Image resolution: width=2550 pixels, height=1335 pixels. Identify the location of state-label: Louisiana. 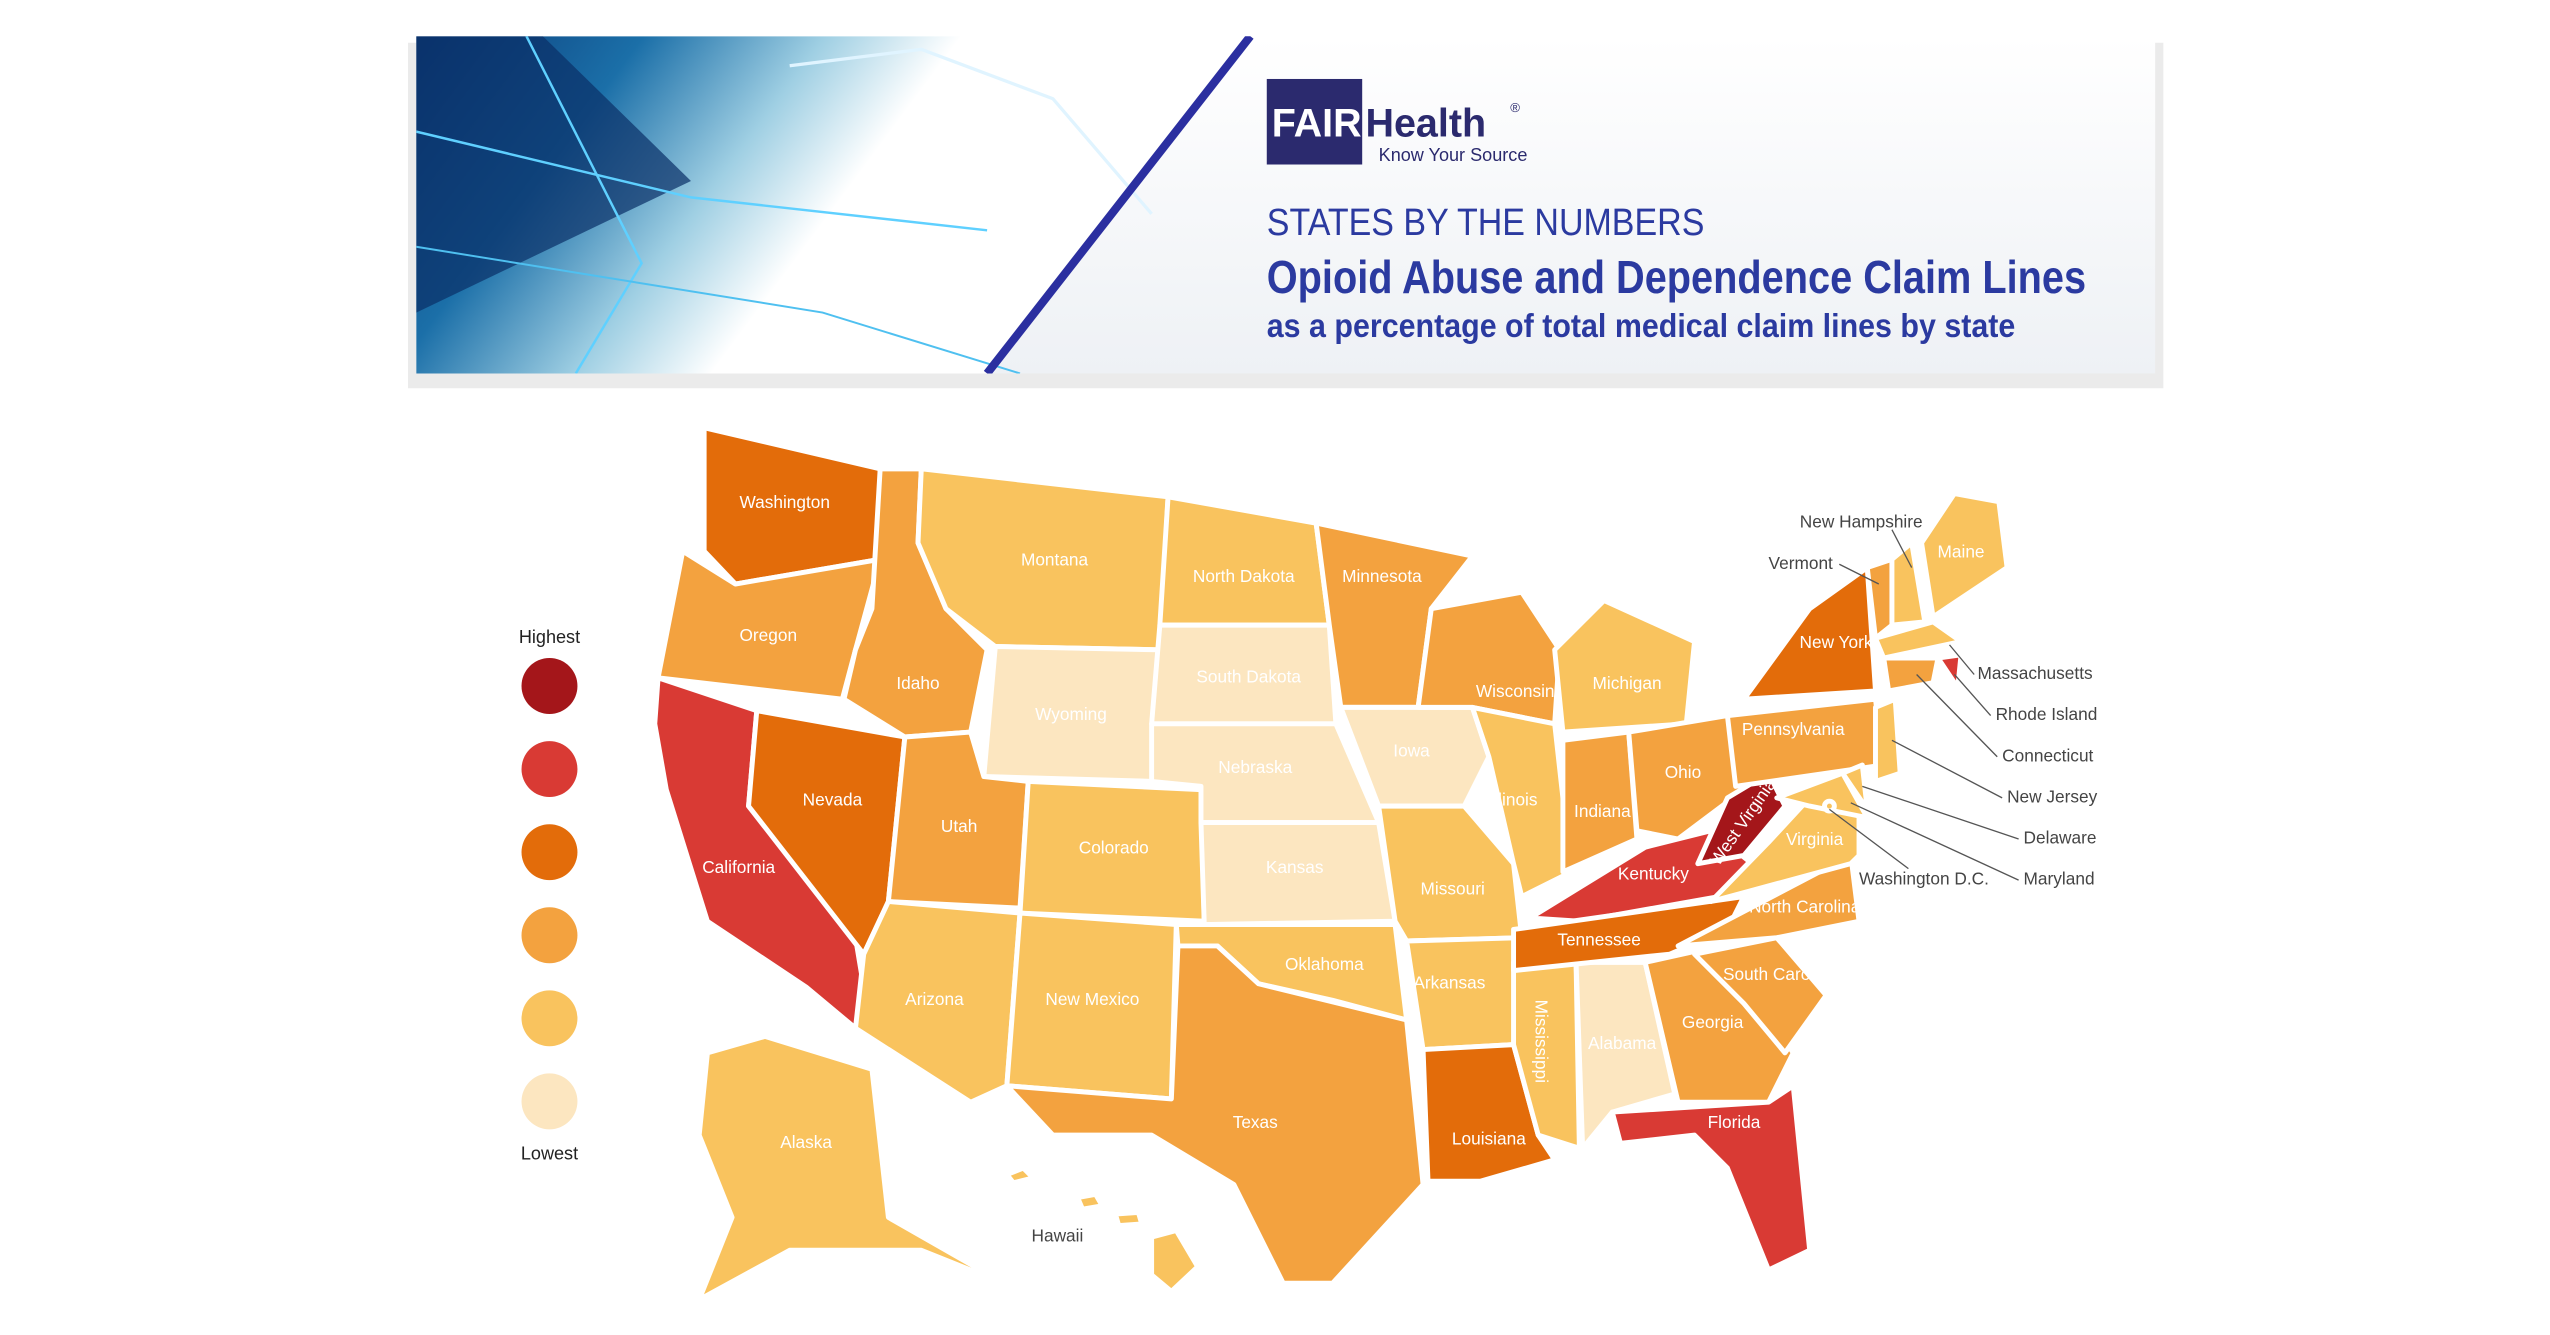
(1489, 1139).